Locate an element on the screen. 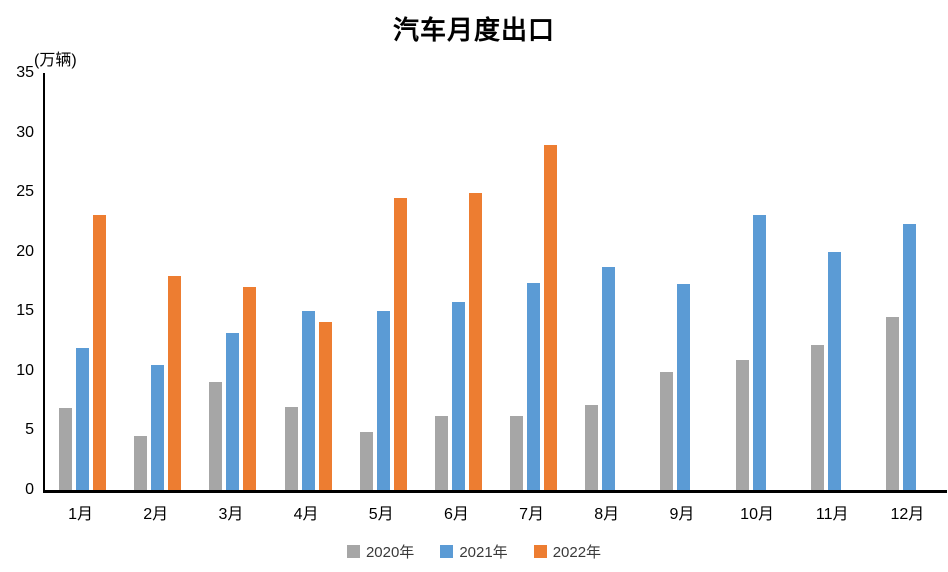  y-tick-label-25: 25 is located at coordinates (25, 192).